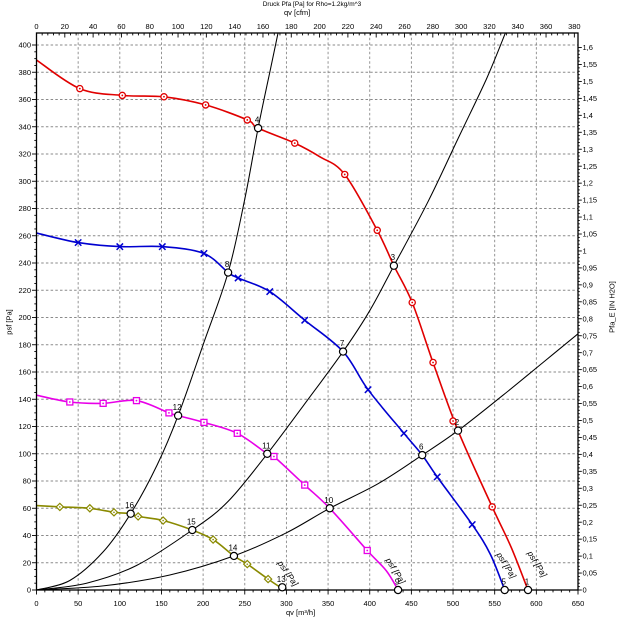  I want to click on operating-point-9: 9, so click(398, 586).